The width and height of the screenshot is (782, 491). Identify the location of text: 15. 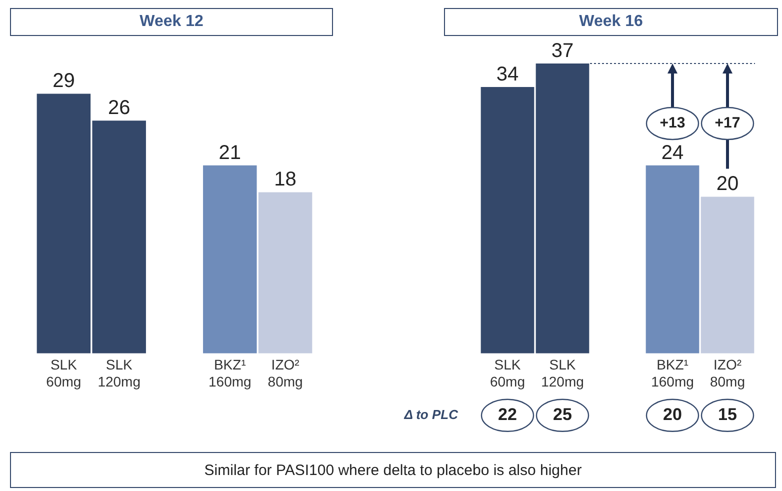
(727, 414).